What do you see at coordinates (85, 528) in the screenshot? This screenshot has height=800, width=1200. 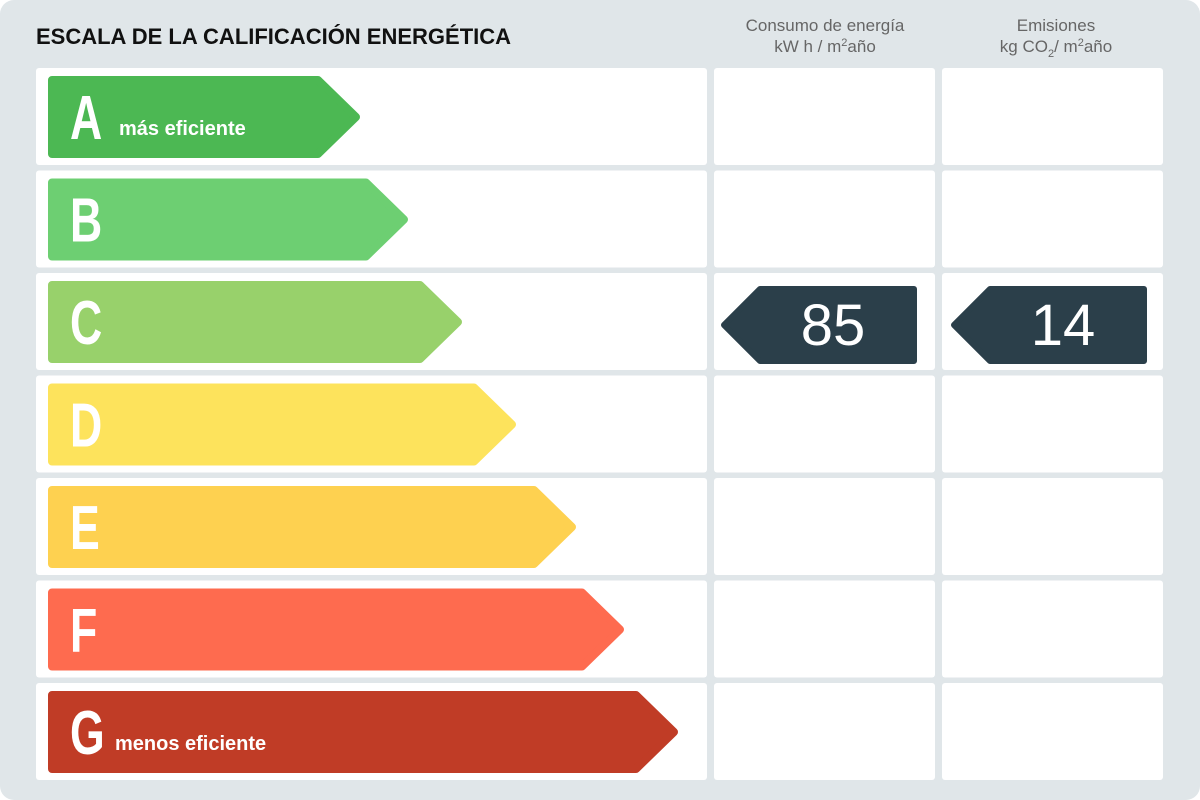 I see `grade-letter: E` at bounding box center [85, 528].